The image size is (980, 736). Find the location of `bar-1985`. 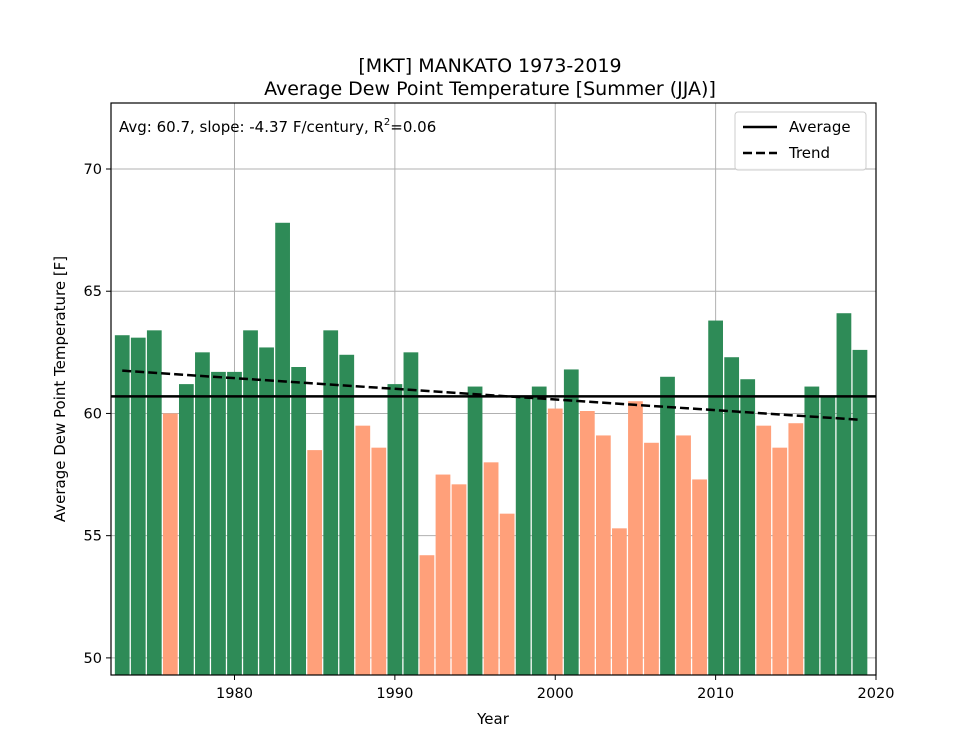

bar-1985 is located at coordinates (315, 562).